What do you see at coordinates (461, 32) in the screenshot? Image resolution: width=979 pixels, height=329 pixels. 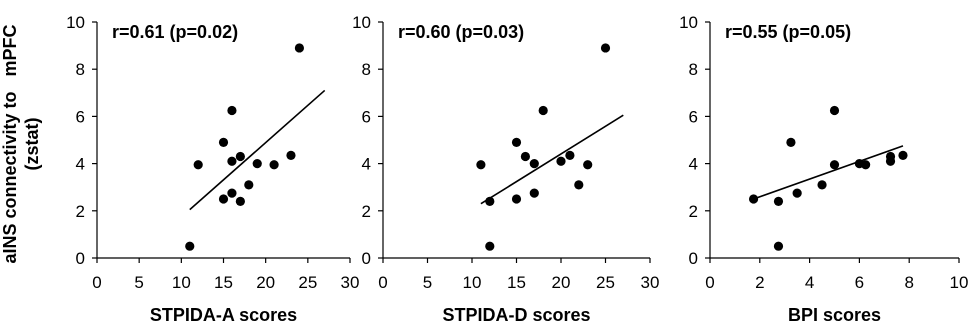 I see `correlation-annotation: r=0.60 (p=0.03)` at bounding box center [461, 32].